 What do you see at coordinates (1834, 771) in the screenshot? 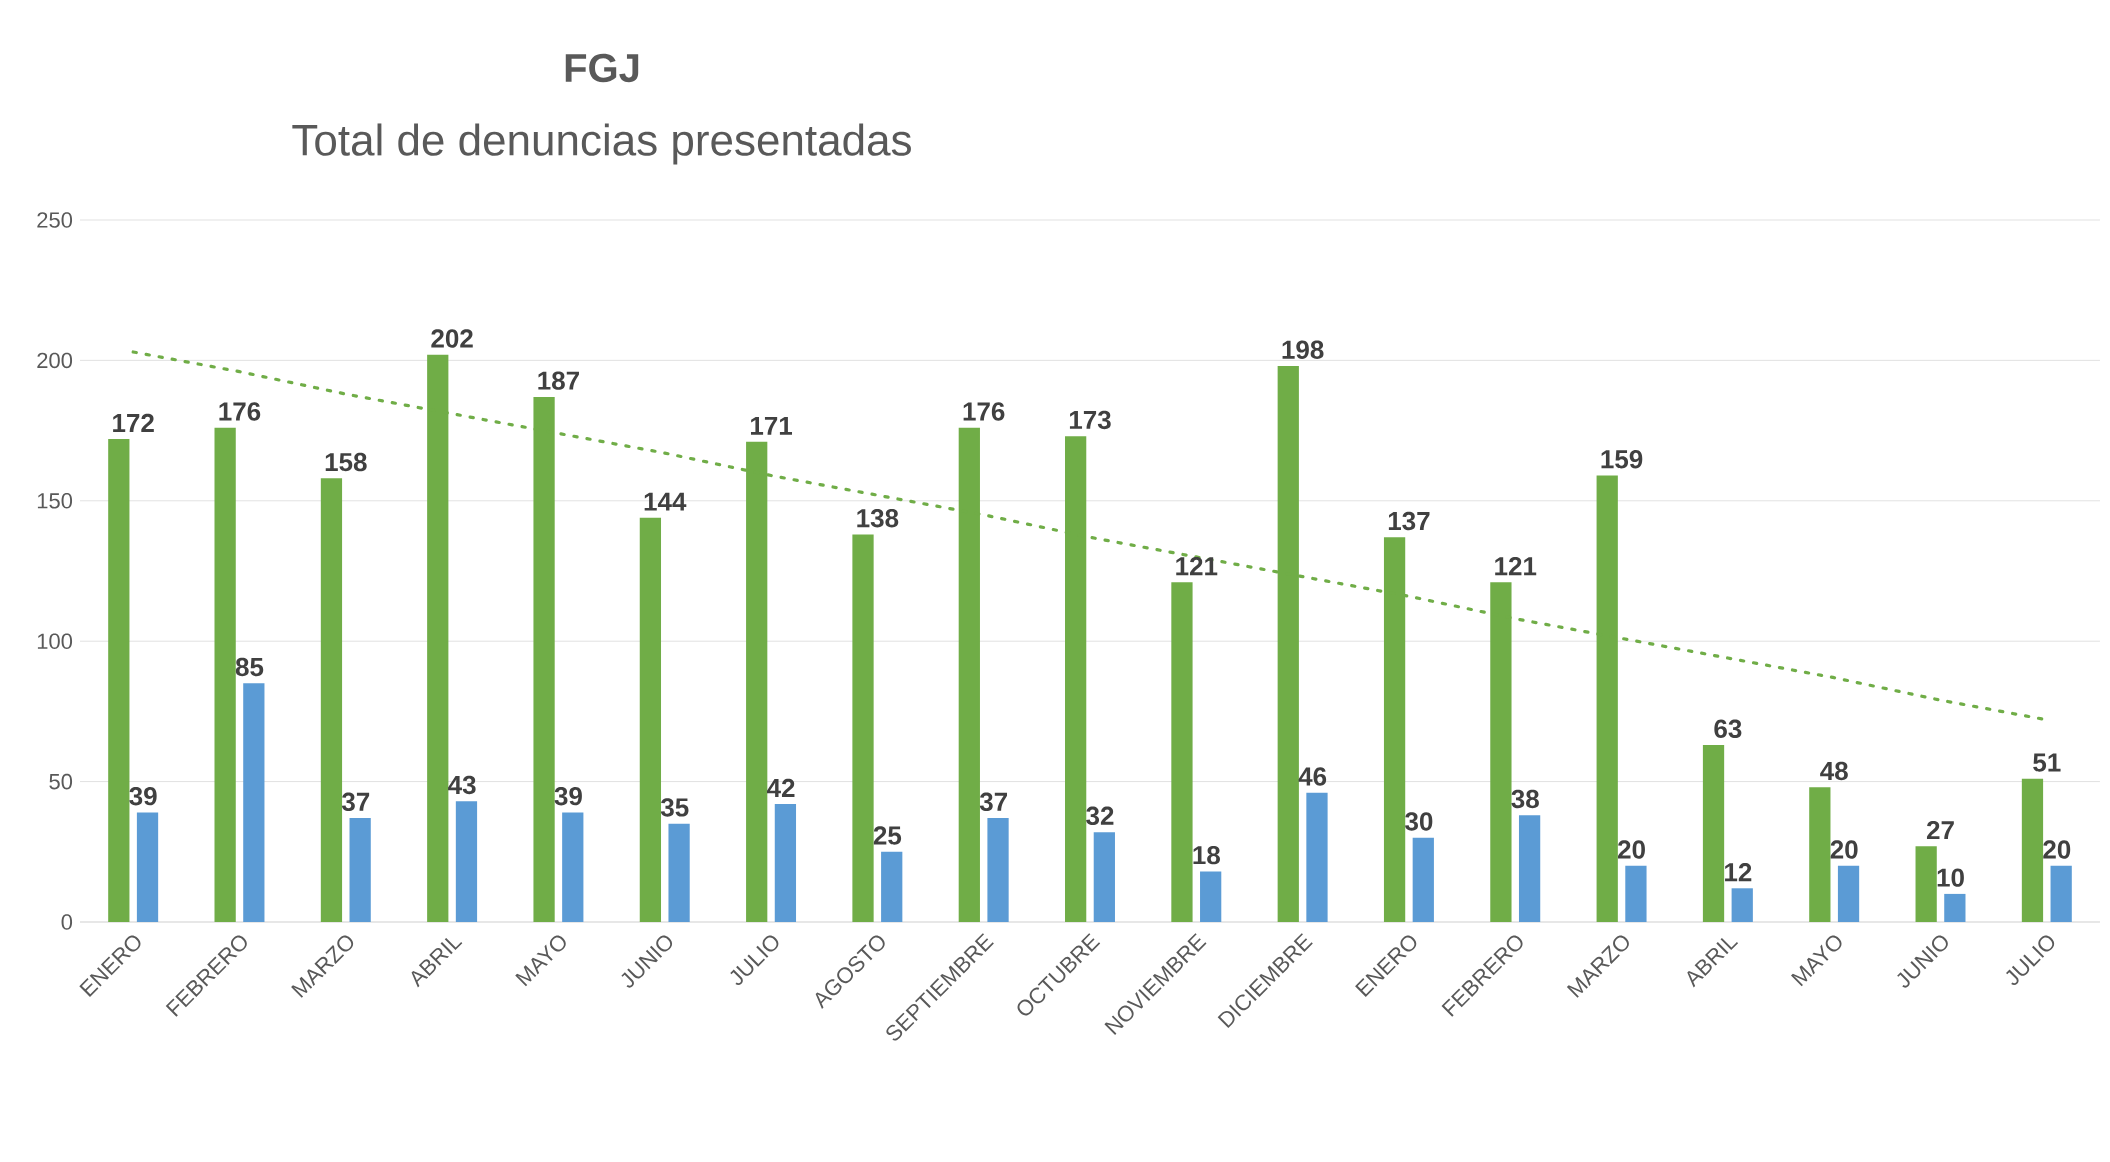
I see `data-label: 48` at bounding box center [1834, 771].